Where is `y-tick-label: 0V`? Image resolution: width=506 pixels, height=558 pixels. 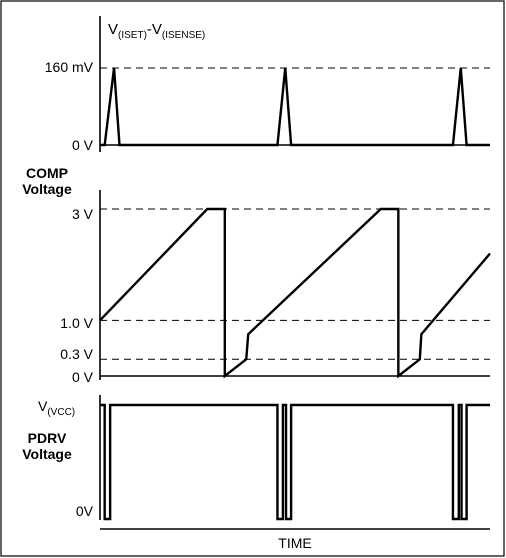 y-tick-label: 0V is located at coordinates (85, 511).